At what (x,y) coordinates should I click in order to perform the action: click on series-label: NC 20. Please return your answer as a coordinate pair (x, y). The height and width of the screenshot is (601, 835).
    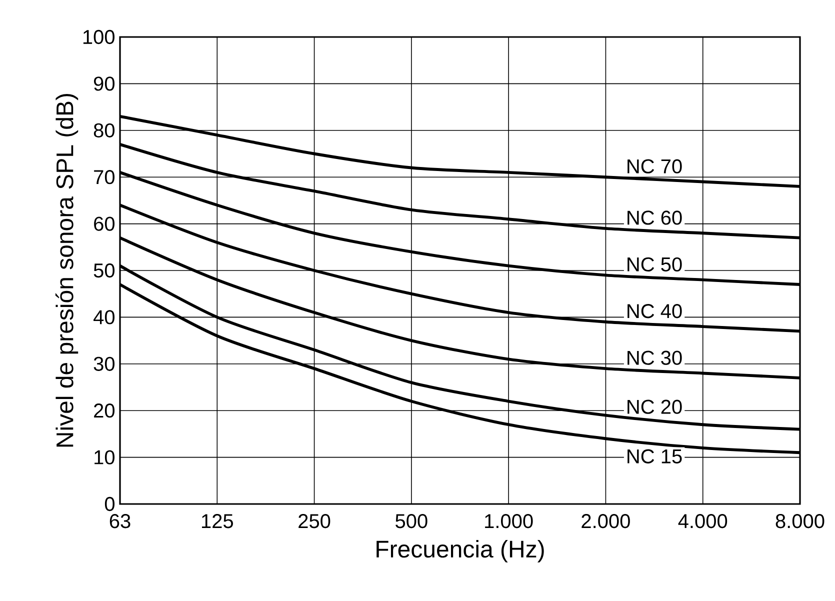
    Looking at the image, I should click on (655, 407).